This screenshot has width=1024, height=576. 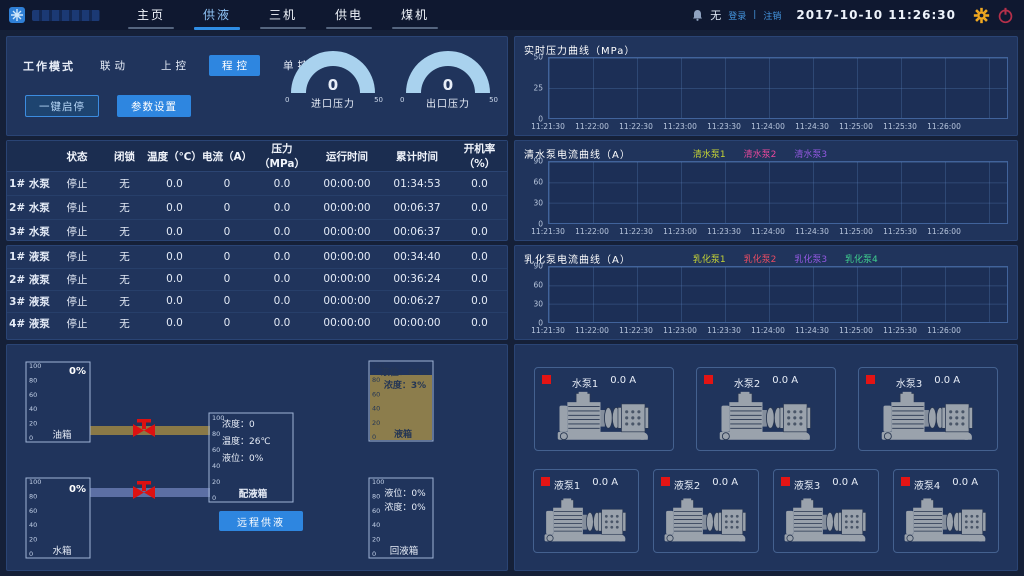 What do you see at coordinates (227, 231) in the screenshot?
I see `table-cell: 0` at bounding box center [227, 231].